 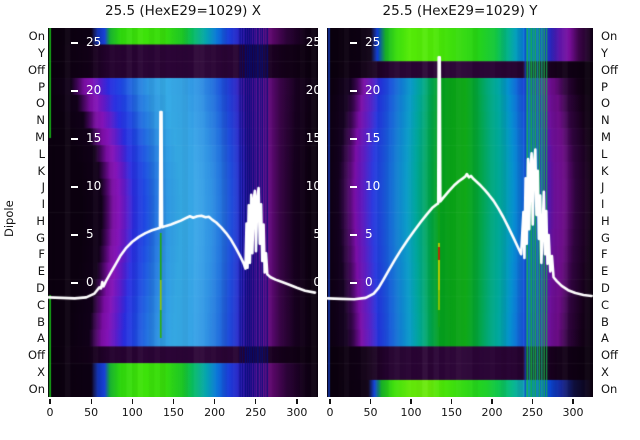 I want to click on row-label-left-off-19: Off, so click(x=36, y=355).